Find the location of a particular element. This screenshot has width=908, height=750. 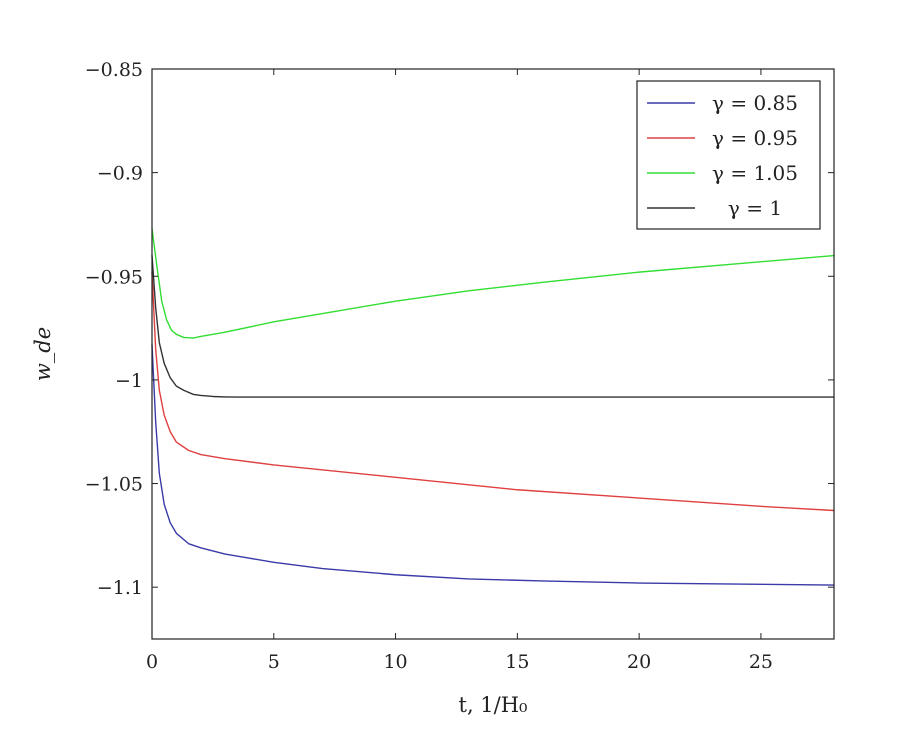

legend-label-0: γ = 0.85 is located at coordinates (755, 103).